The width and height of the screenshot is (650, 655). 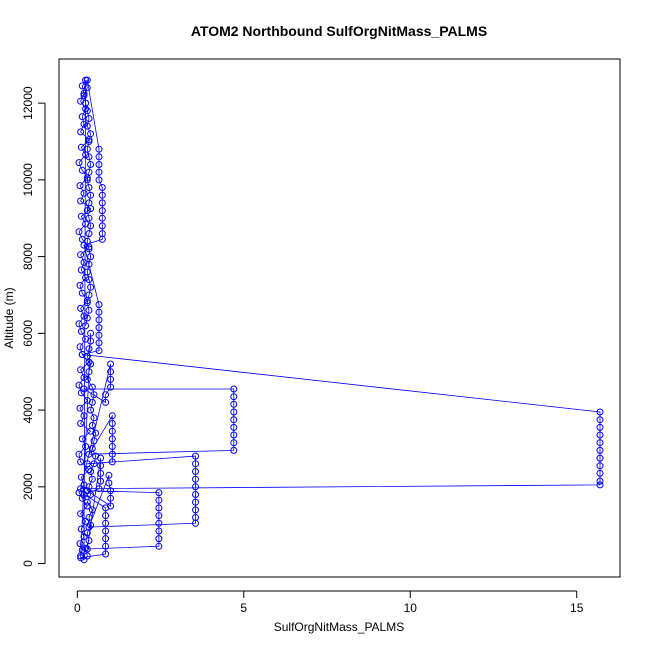 What do you see at coordinates (329, 602) in the screenshot?
I see `x-axis: 0 5 10 15` at bounding box center [329, 602].